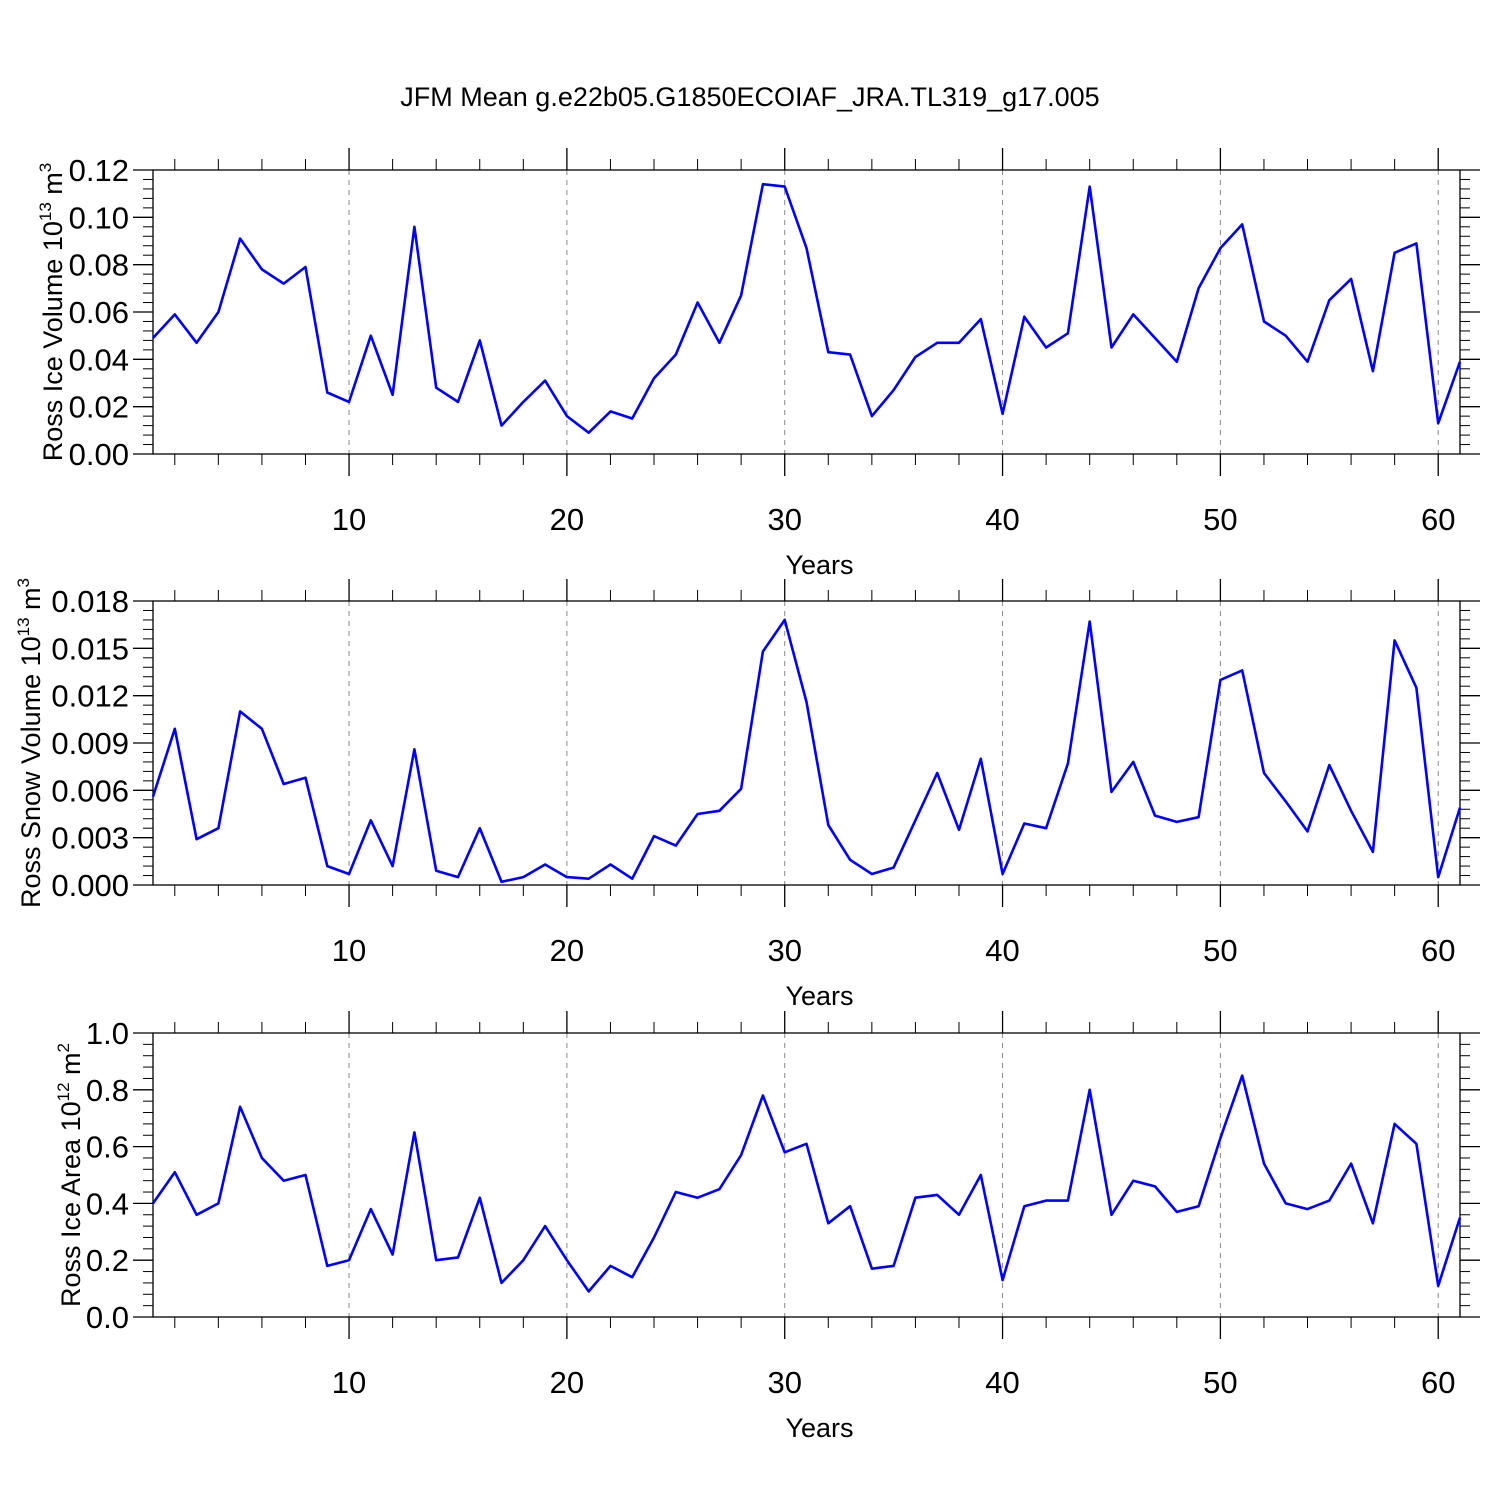 The width and height of the screenshot is (1500, 1500). I want to click on y-tick-label: 0.4, so click(107, 1203).